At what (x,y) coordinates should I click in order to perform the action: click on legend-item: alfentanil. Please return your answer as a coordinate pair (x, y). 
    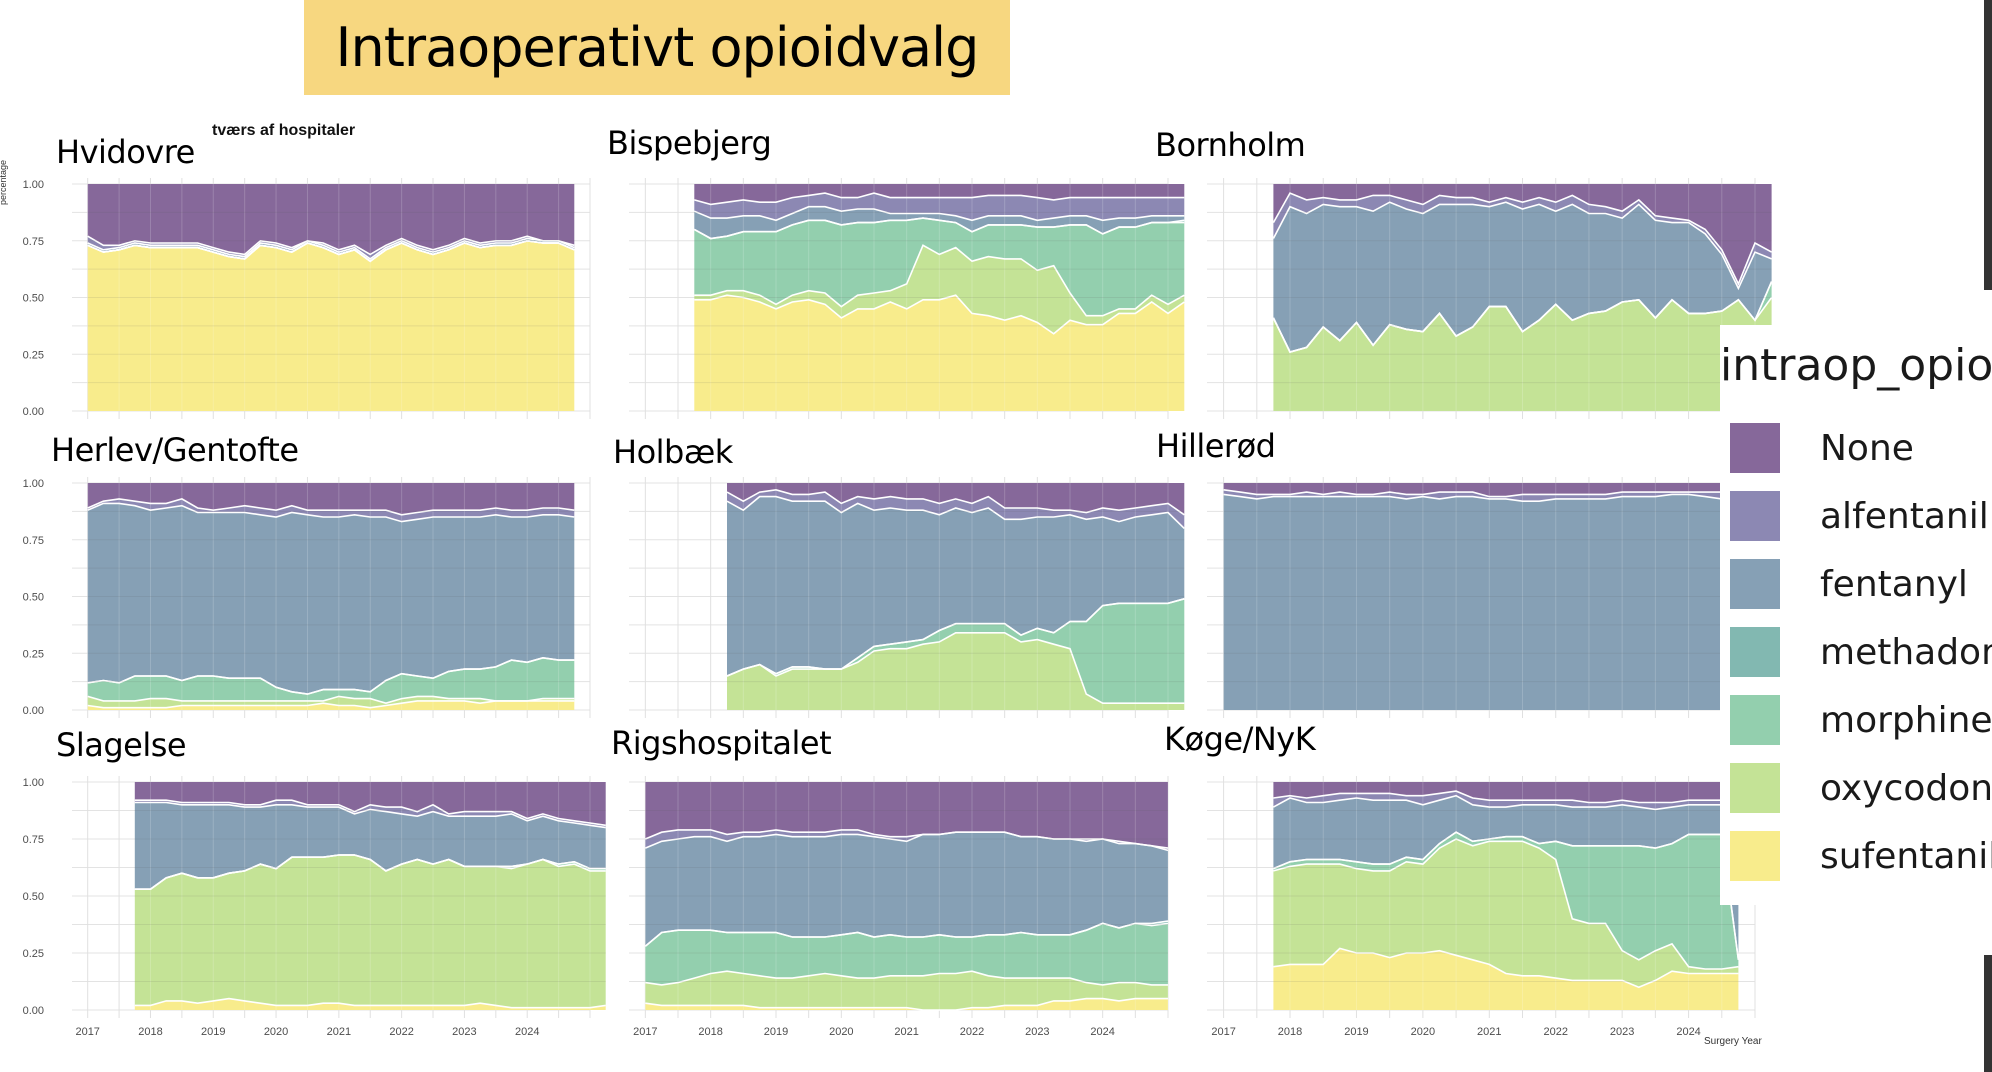
    Looking at the image, I should click on (1859, 516).